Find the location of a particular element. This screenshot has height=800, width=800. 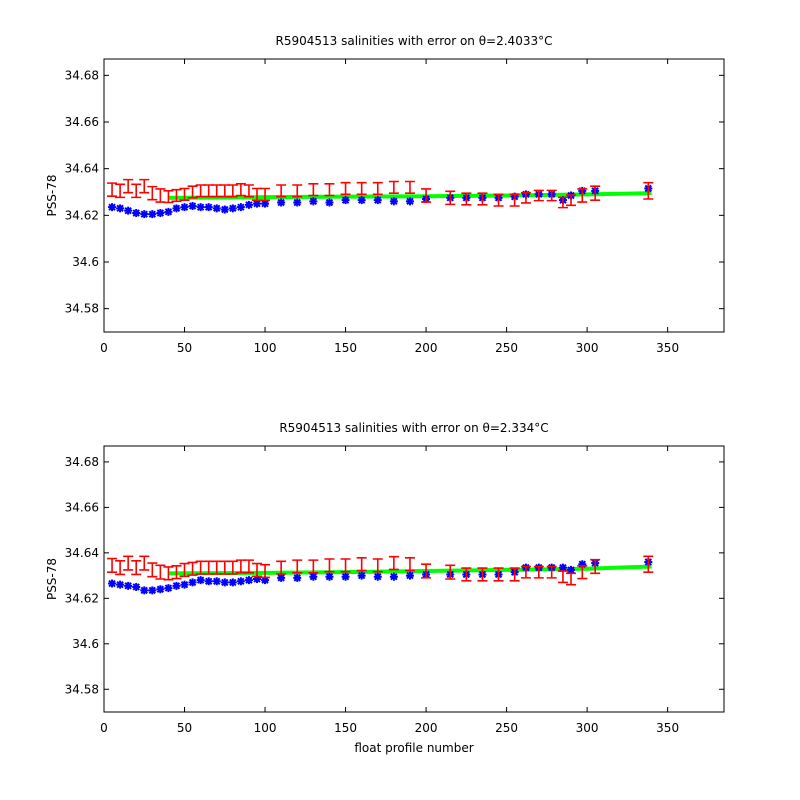

x-tick-label: 100 is located at coordinates (265, 728).